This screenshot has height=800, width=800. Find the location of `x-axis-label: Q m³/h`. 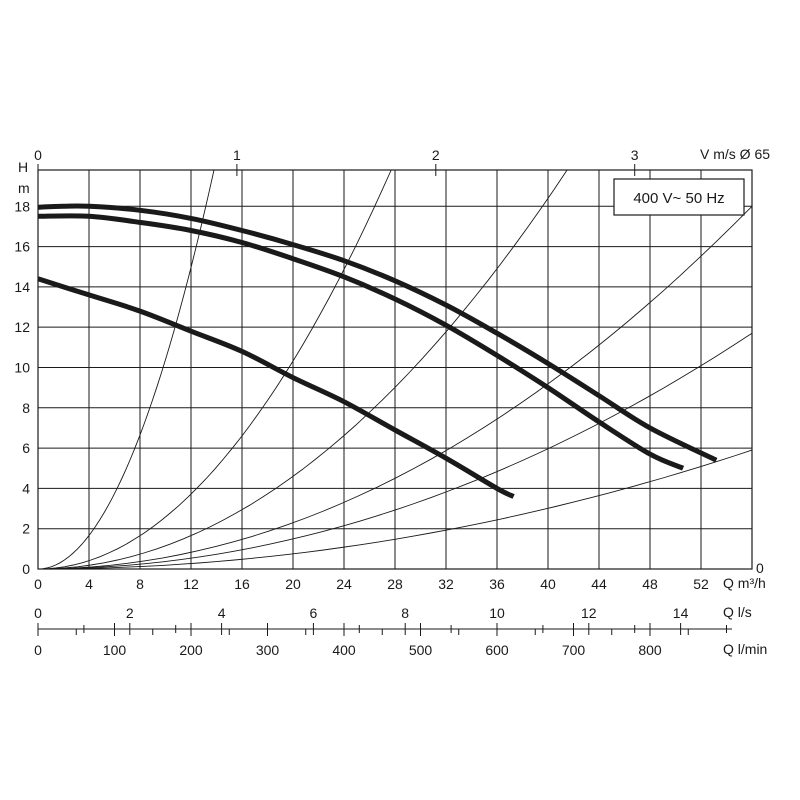

x-axis-label: Q m³/h is located at coordinates (744, 583).